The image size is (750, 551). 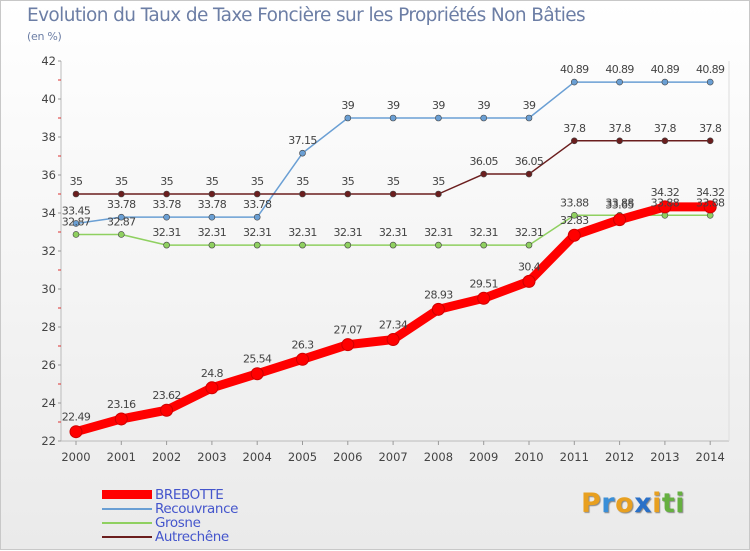 What do you see at coordinates (76, 210) in the screenshot?
I see `data-label: 33.45` at bounding box center [76, 210].